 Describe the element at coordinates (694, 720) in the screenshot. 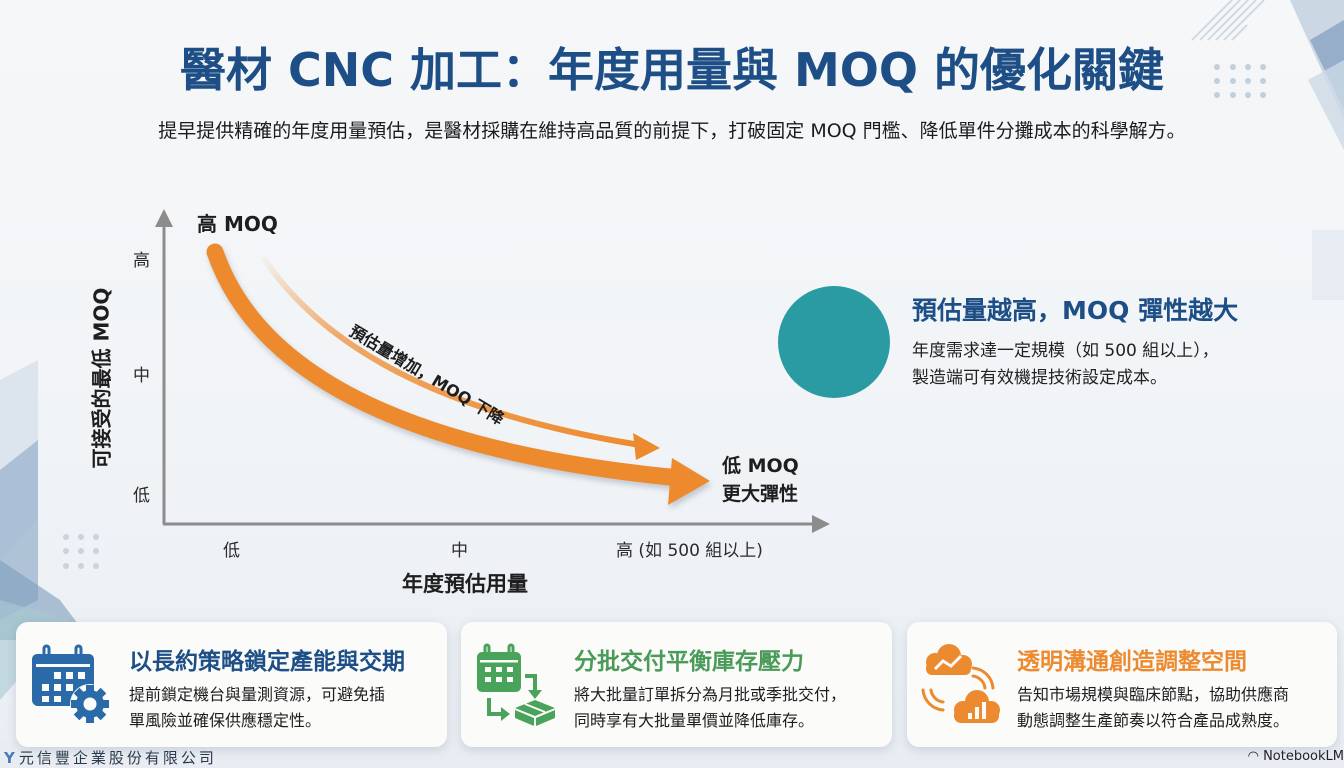

I see `card-body-line2: 同時享有大批量單價並降低庫存。` at that location.